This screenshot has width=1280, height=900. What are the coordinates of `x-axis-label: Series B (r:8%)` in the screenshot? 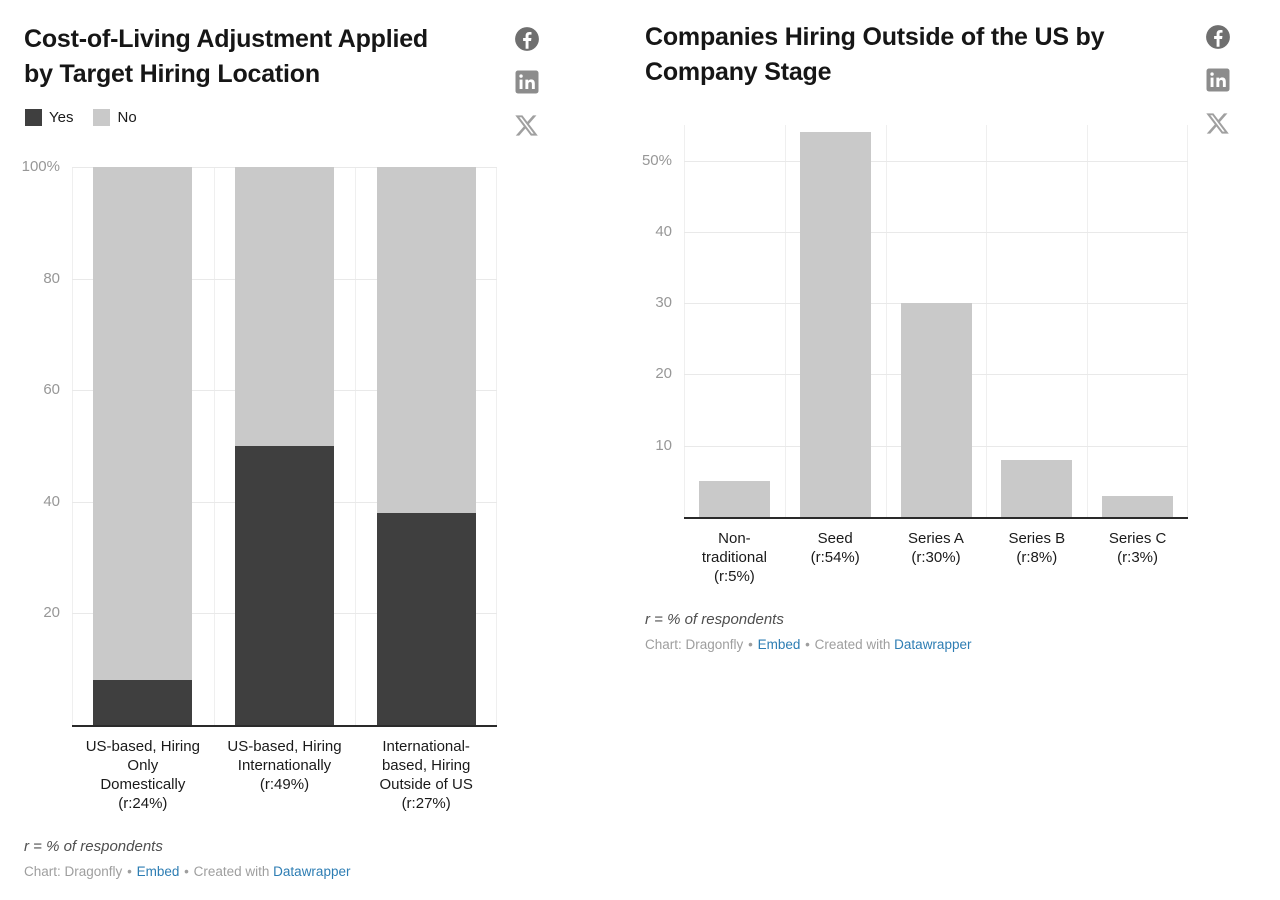 It's located at (1037, 548).